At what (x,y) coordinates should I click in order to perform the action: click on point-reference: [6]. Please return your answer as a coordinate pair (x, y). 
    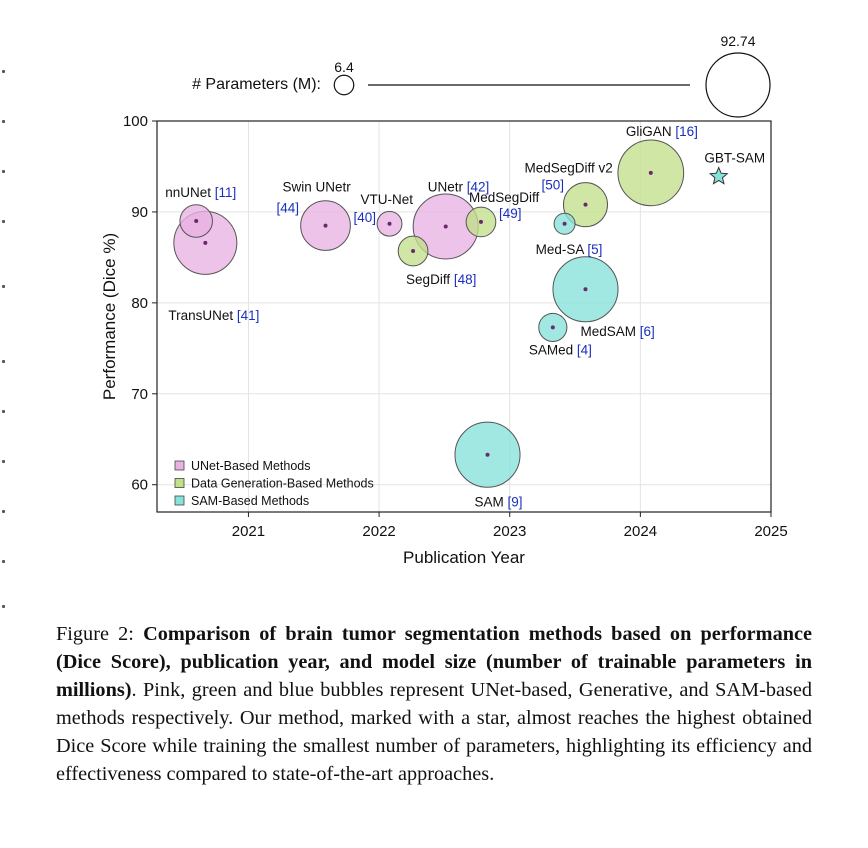
    Looking at the image, I should click on (647, 331).